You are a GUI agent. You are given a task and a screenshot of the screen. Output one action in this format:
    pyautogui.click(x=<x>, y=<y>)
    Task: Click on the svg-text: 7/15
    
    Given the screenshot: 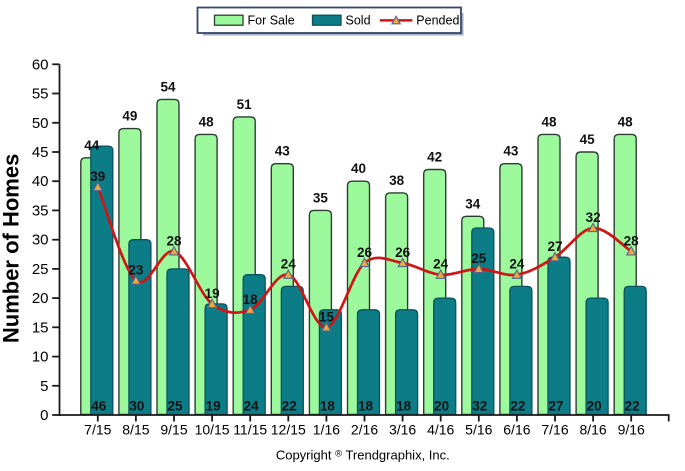 What is the action you would take?
    pyautogui.click(x=97, y=430)
    